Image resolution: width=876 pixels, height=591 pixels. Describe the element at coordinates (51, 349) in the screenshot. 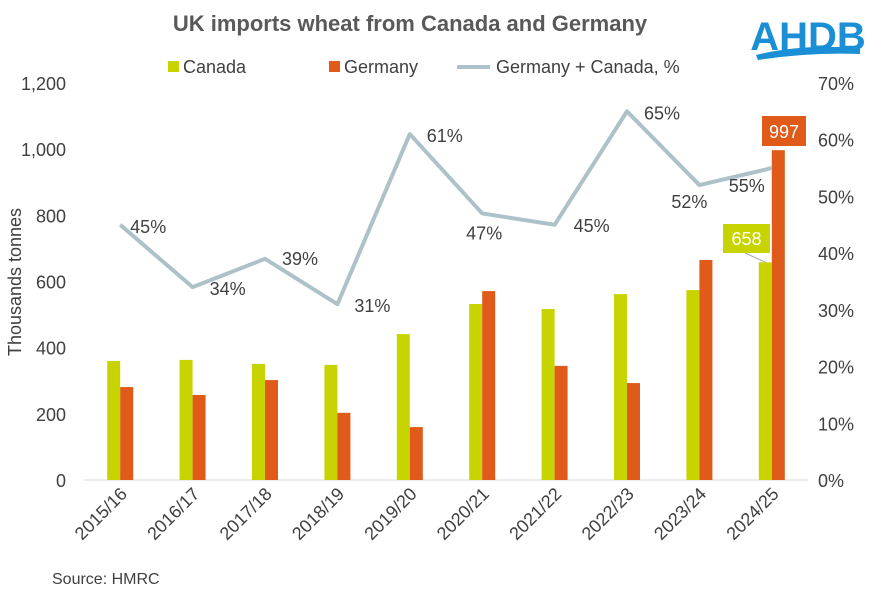

I see `y-tick-label: 400` at that location.